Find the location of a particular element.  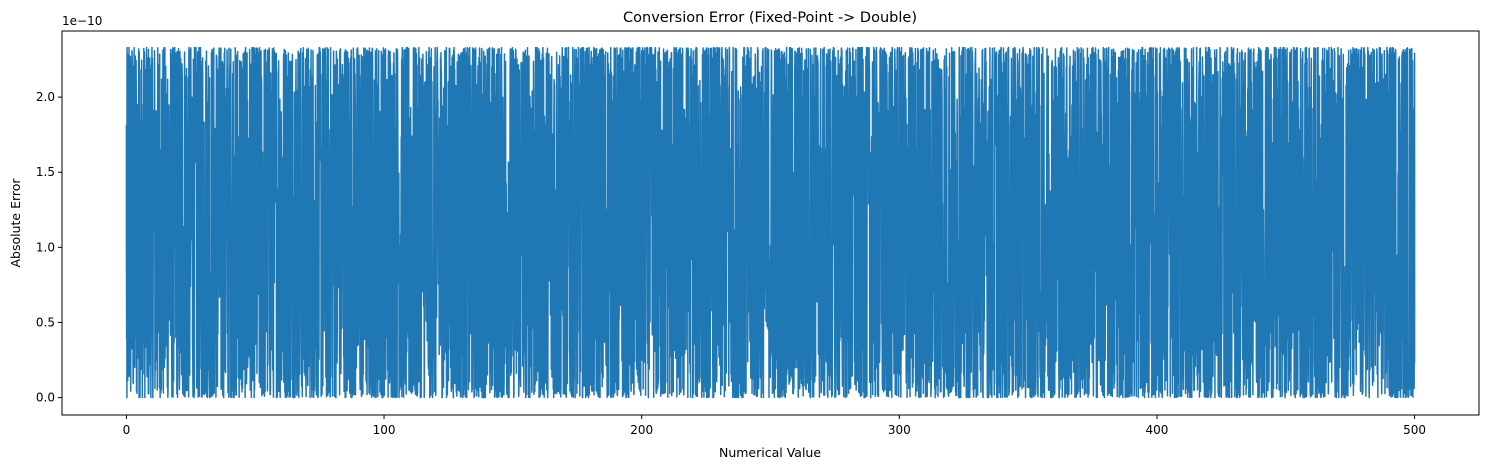

y-axis-offset-label: 1e−10 is located at coordinates (82, 21).